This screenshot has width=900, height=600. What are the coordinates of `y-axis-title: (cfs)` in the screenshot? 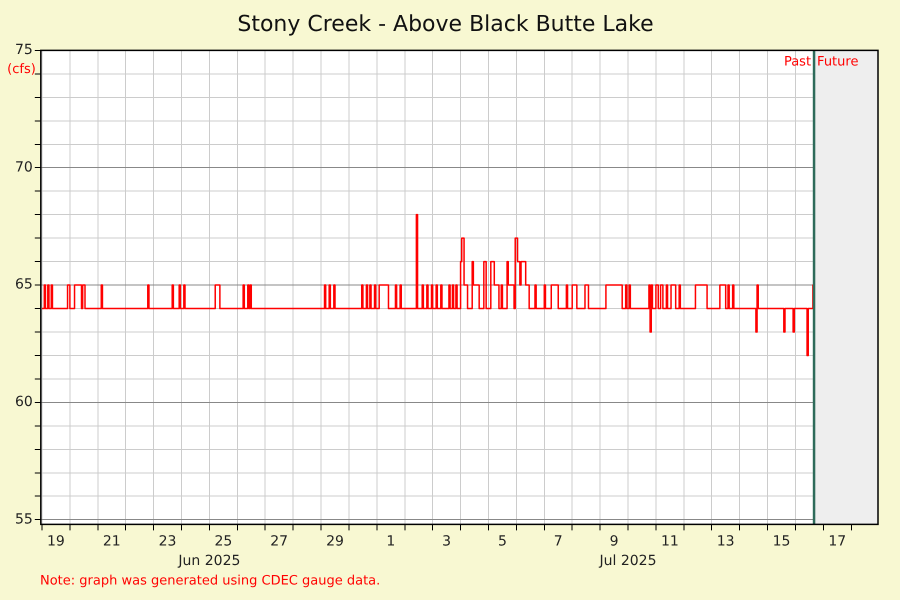 It's located at (21, 69).